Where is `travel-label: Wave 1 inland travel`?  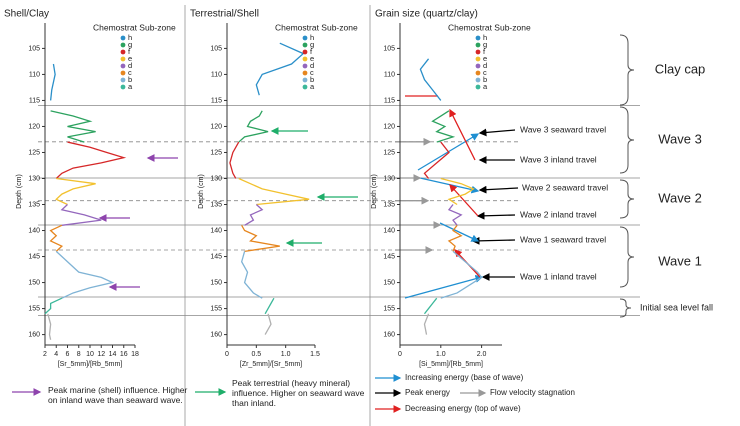
travel-label: Wave 1 inland travel is located at coordinates (558, 276).